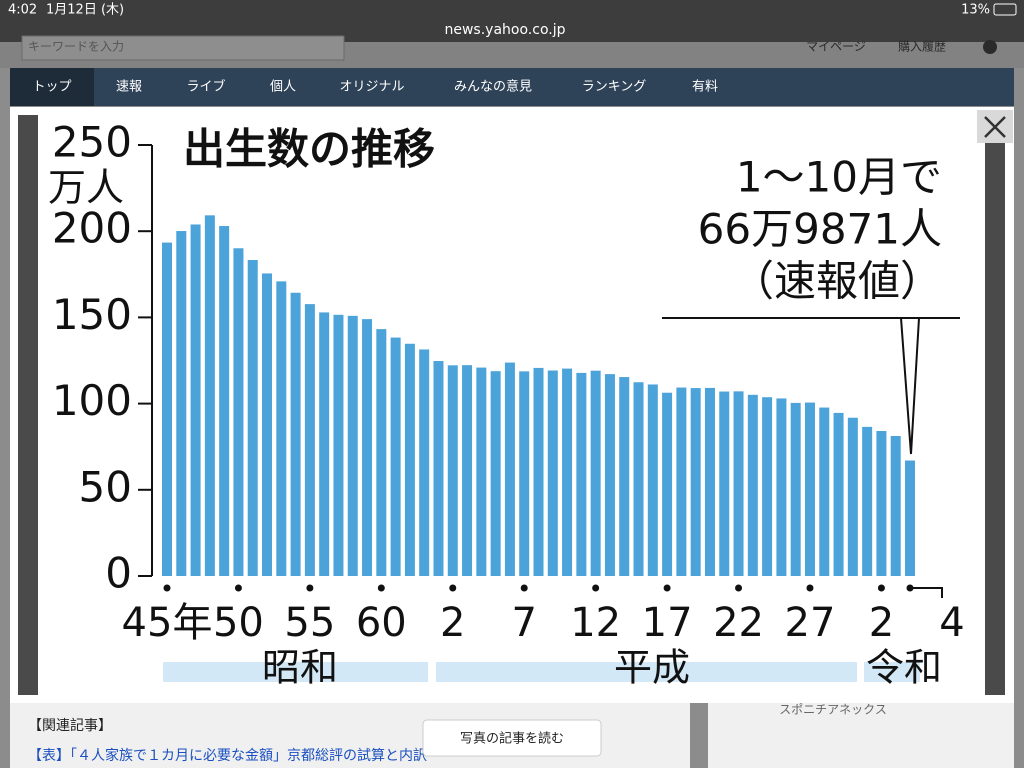 This screenshot has width=1024, height=768. I want to click on time: 4:02, so click(22, 10).